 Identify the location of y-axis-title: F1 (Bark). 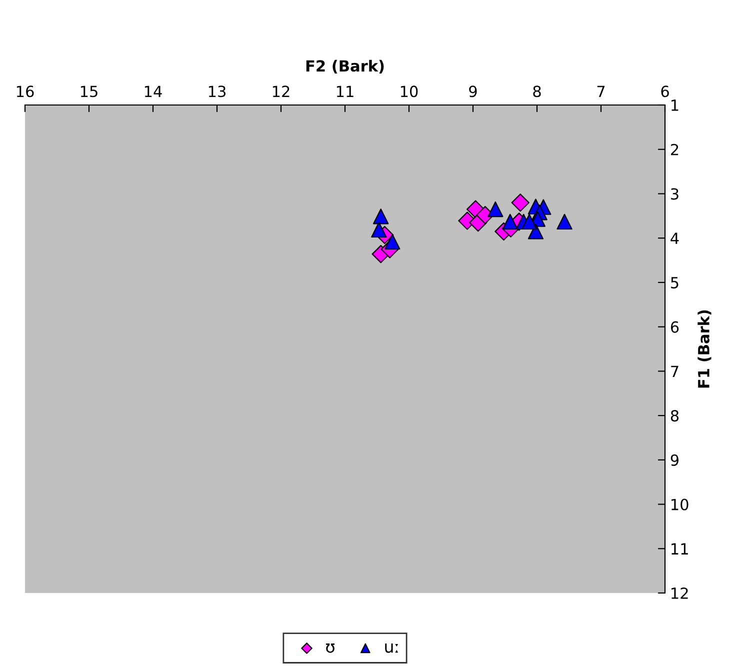
(705, 349).